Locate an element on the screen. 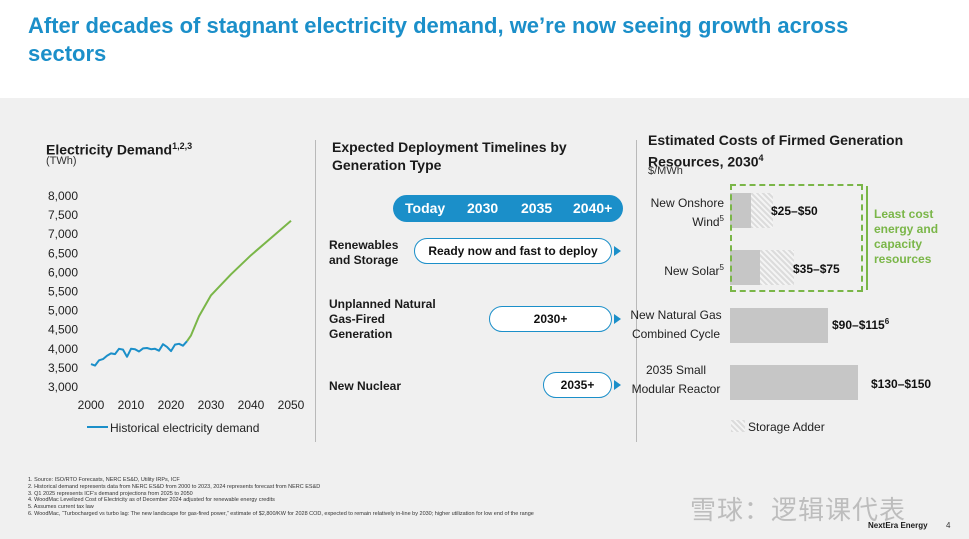  cost-label-gas: New Natural Gas Combined Cycle is located at coordinates (676, 324).